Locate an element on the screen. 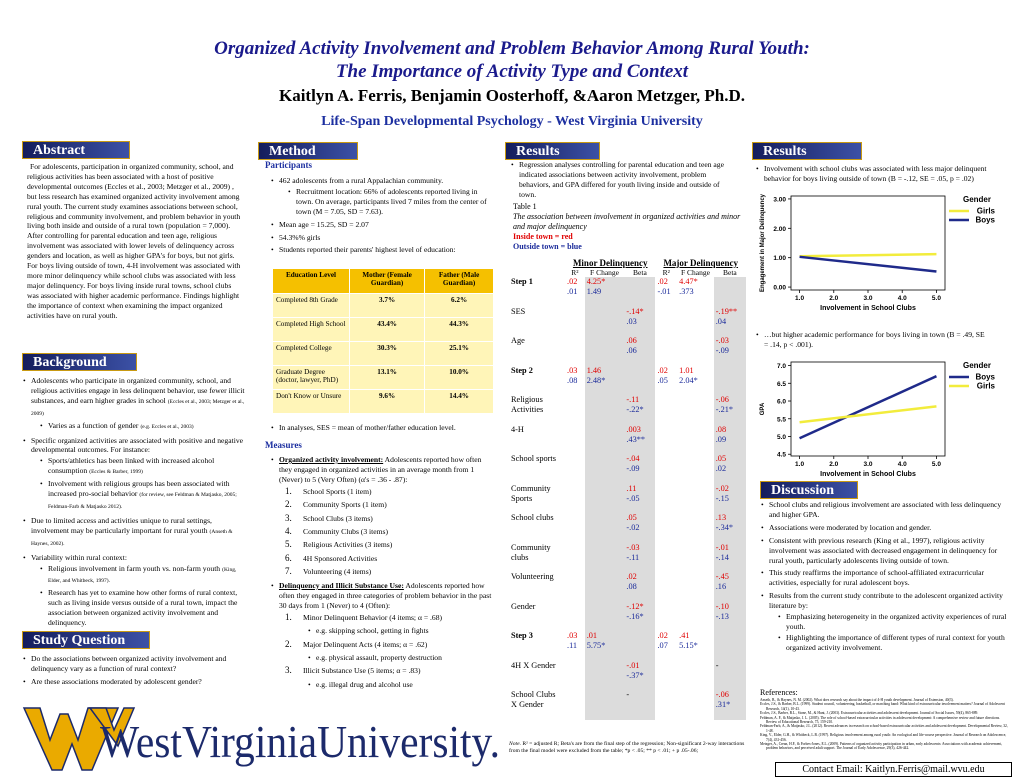  row-label: SES is located at coordinates (518, 311).